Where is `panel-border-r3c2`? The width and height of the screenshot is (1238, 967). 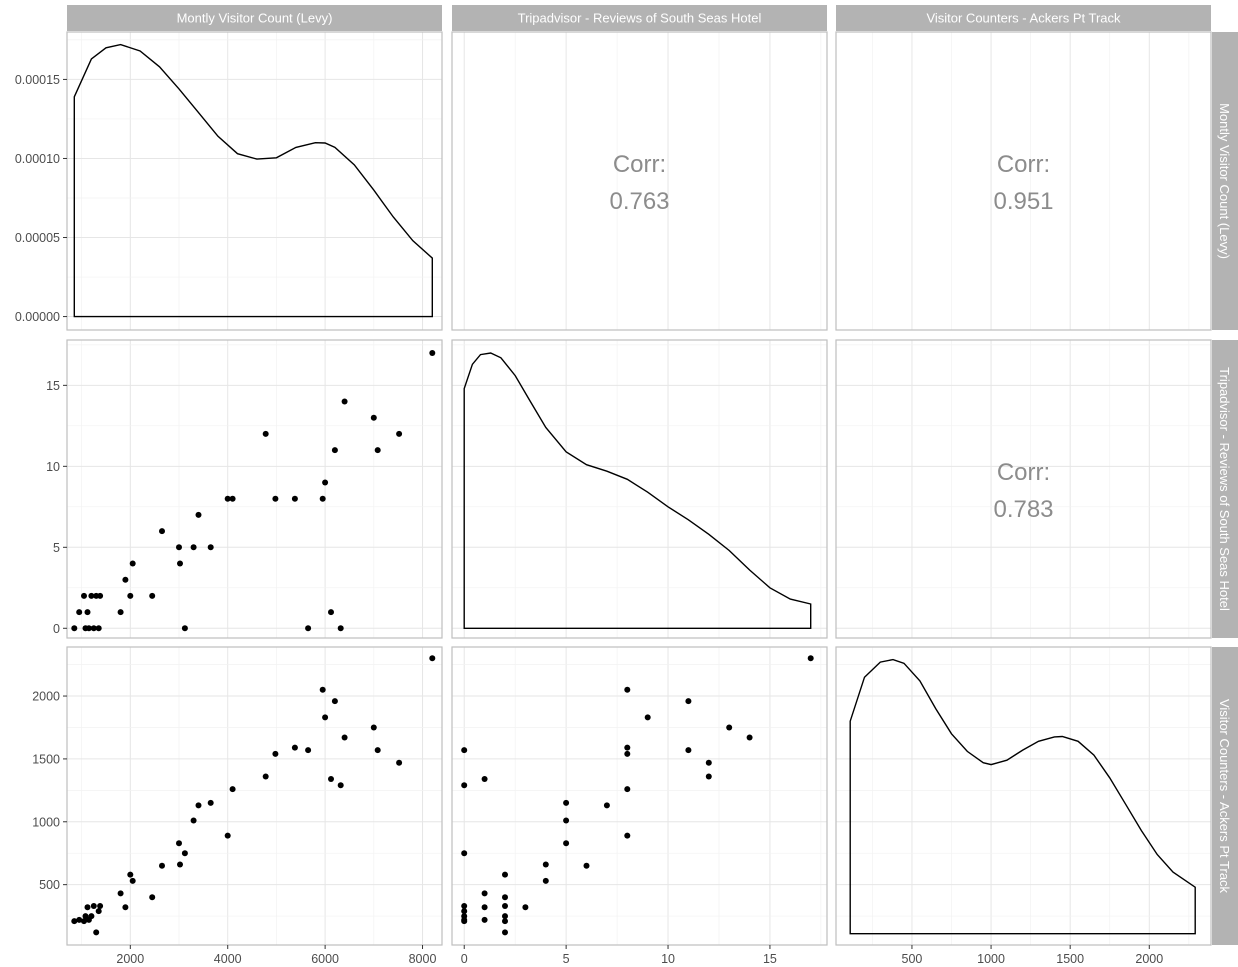 panel-border-r3c2 is located at coordinates (639, 796).